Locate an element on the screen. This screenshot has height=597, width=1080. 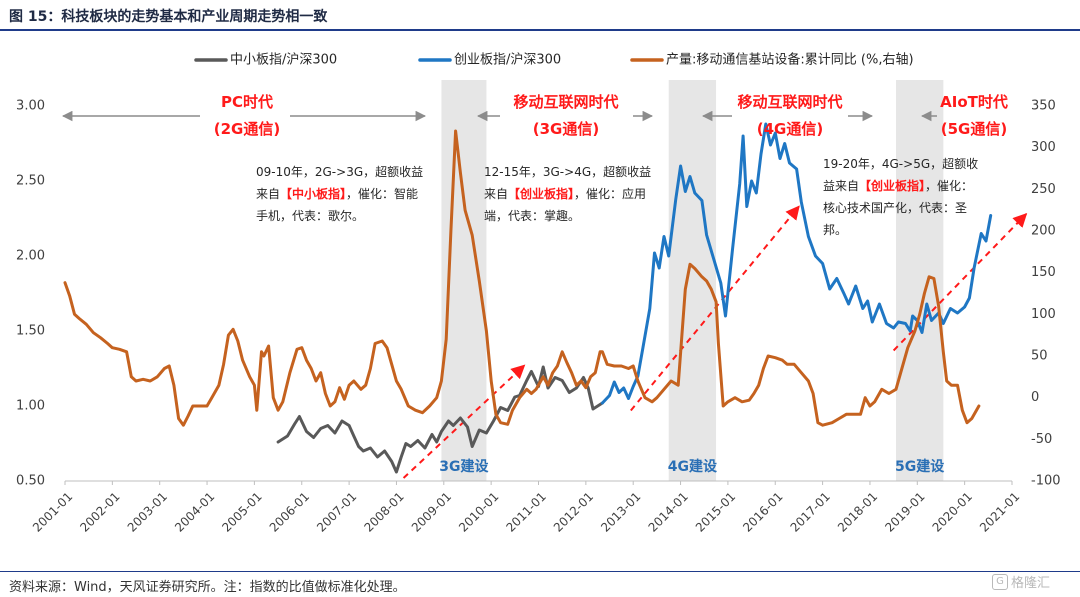
source-note: 资料来源：Wind，天风证券研究所。注：指数的比值做标准化处理。 is located at coordinates (207, 587).